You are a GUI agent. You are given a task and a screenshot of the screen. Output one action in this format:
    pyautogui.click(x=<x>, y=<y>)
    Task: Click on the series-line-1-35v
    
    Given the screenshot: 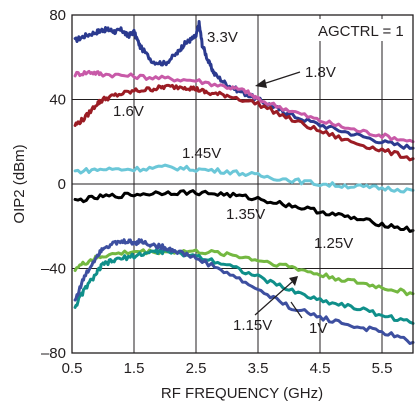 What is the action you would take?
    pyautogui.click(x=244, y=211)
    